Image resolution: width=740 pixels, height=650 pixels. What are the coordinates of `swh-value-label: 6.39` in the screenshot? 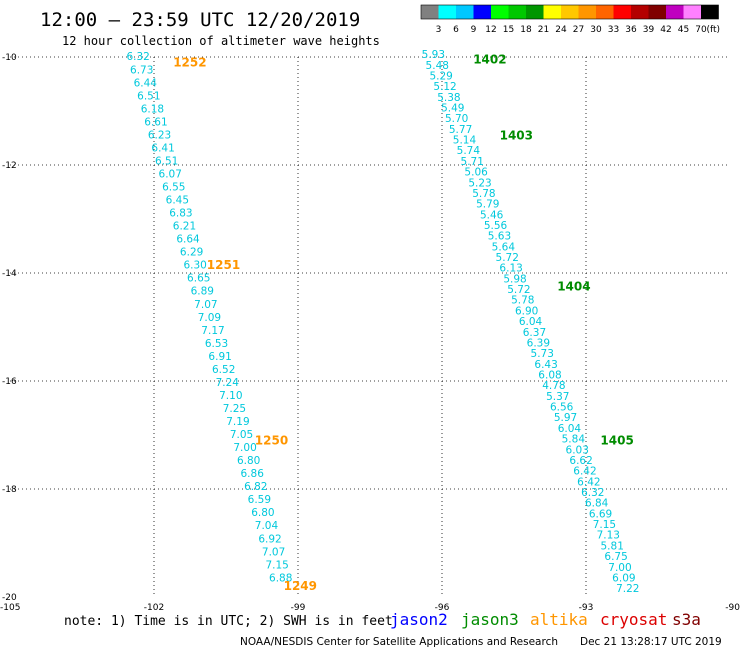 It's located at (538, 343).